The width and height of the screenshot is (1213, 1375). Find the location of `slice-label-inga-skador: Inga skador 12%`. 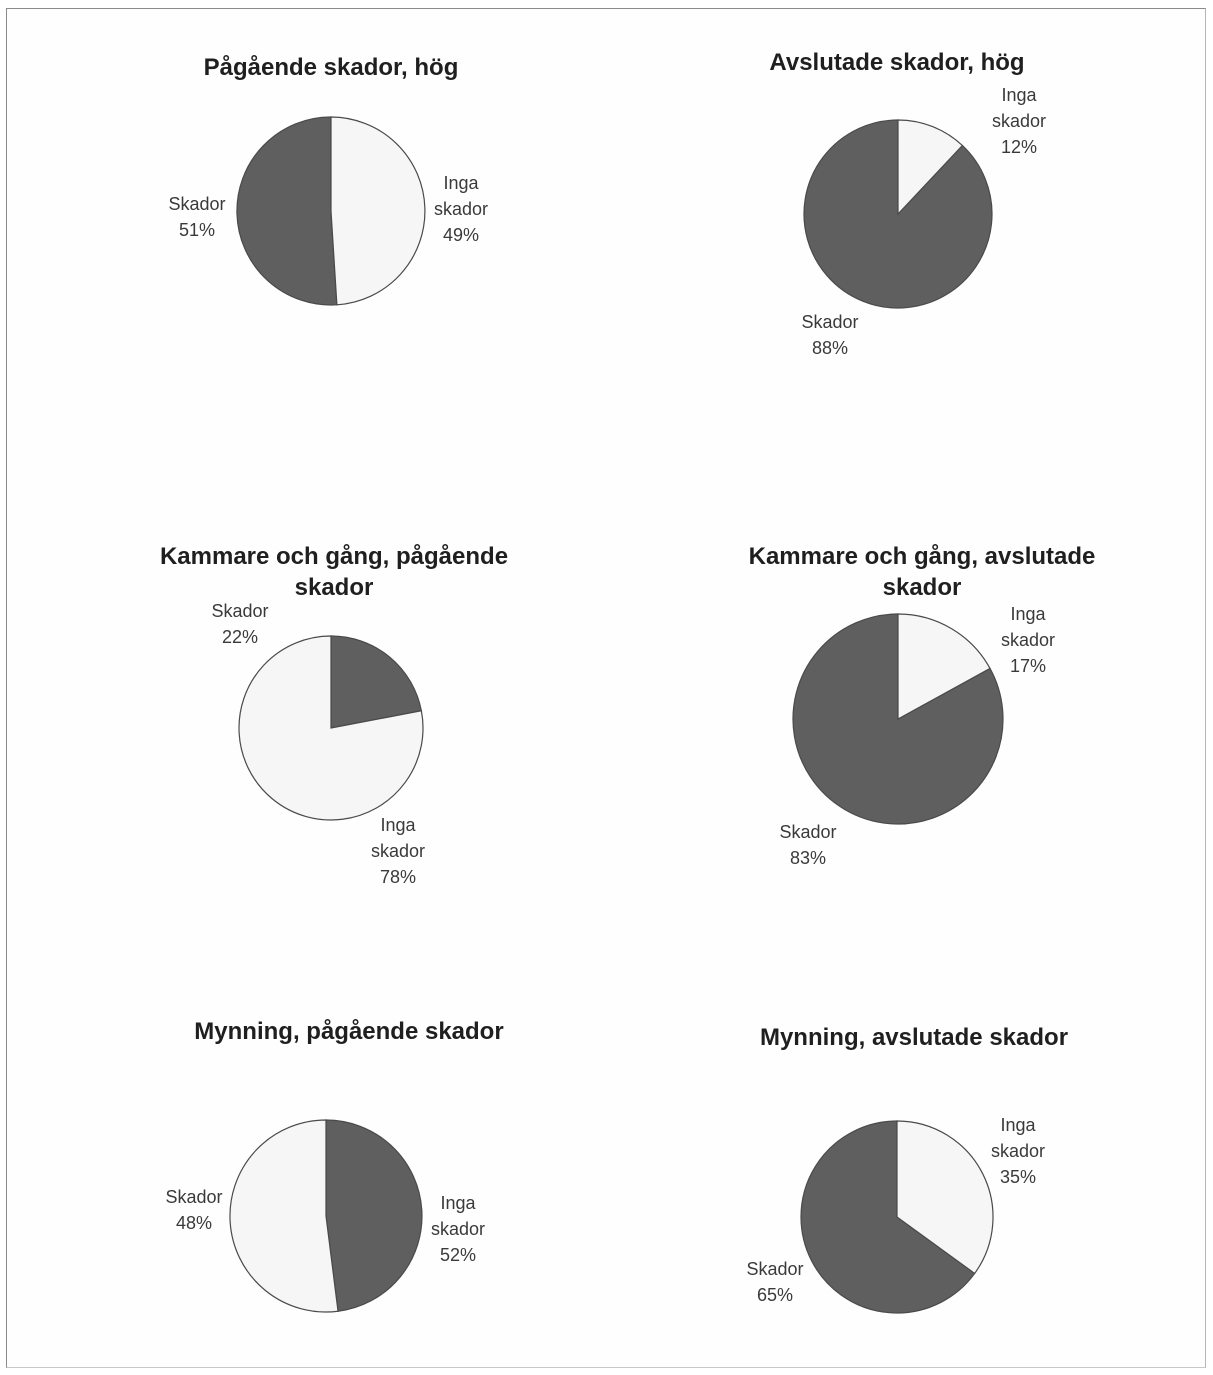

slice-label-inga-skador: Inga skador 12% is located at coordinates (1019, 121).